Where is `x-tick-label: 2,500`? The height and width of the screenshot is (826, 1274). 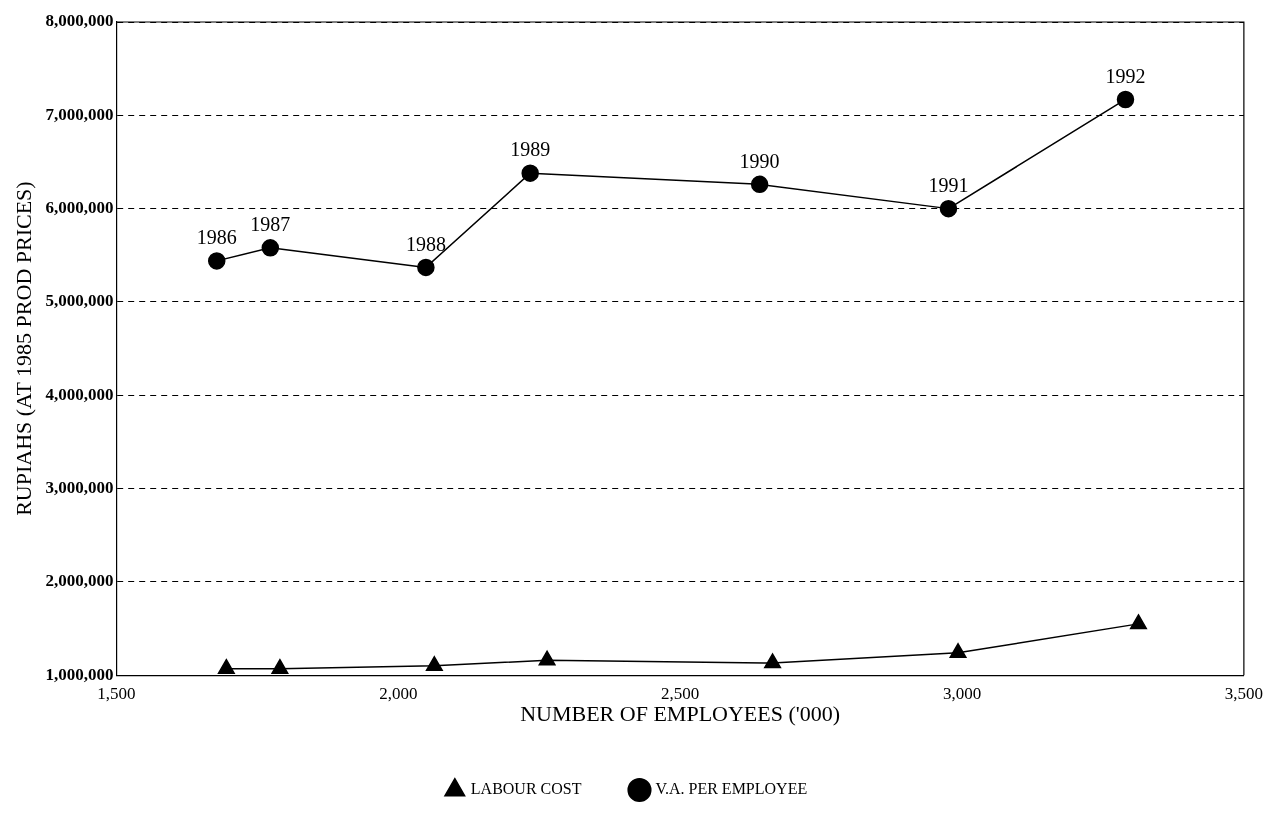 x-tick-label: 2,500 is located at coordinates (680, 693).